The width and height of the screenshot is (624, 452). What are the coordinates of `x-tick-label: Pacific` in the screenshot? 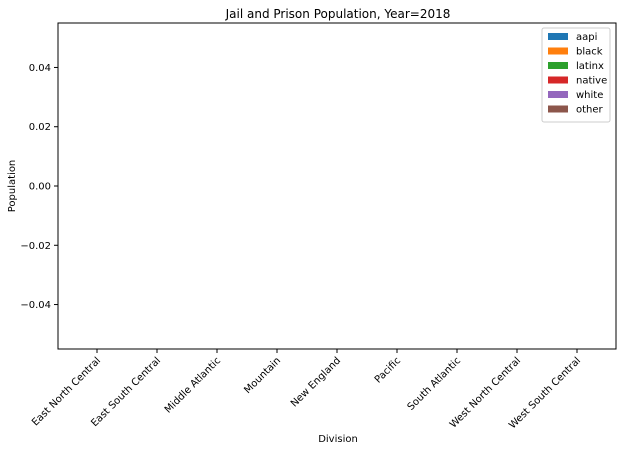 It's located at (388, 370).